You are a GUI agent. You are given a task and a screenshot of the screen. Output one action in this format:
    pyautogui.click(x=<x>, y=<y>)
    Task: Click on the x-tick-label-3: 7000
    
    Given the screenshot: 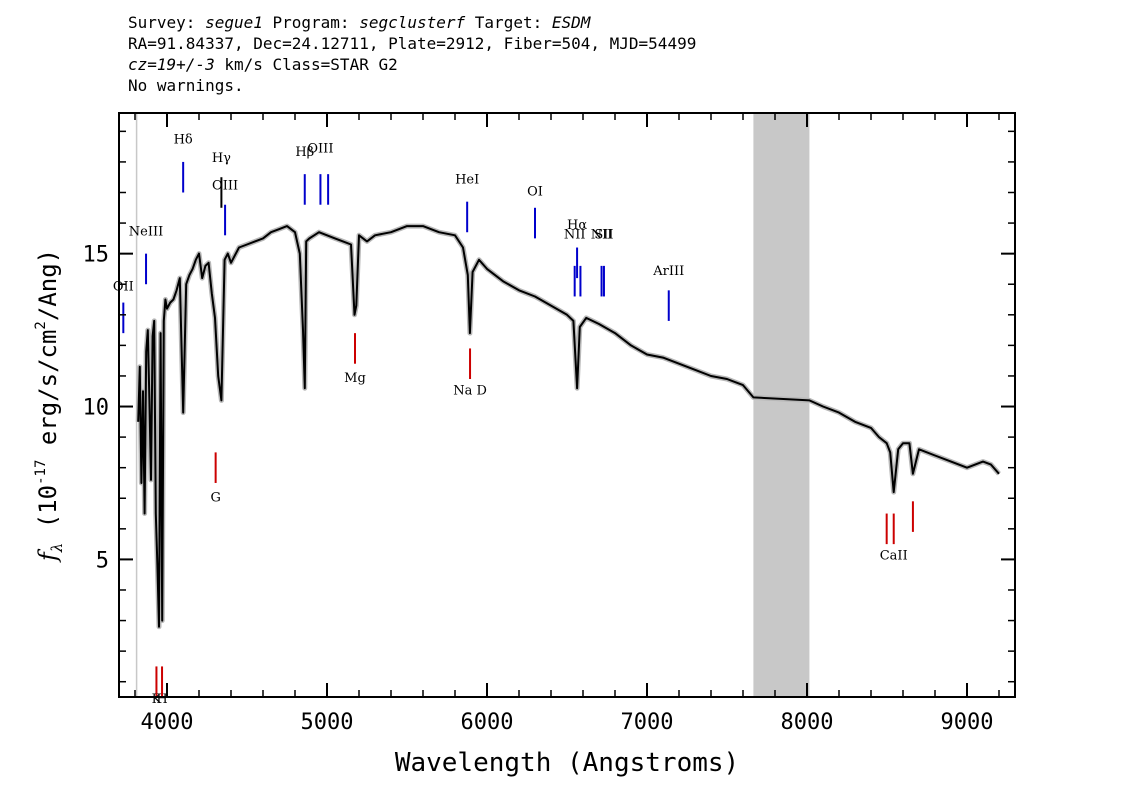 What is the action you would take?
    pyautogui.click(x=647, y=722)
    